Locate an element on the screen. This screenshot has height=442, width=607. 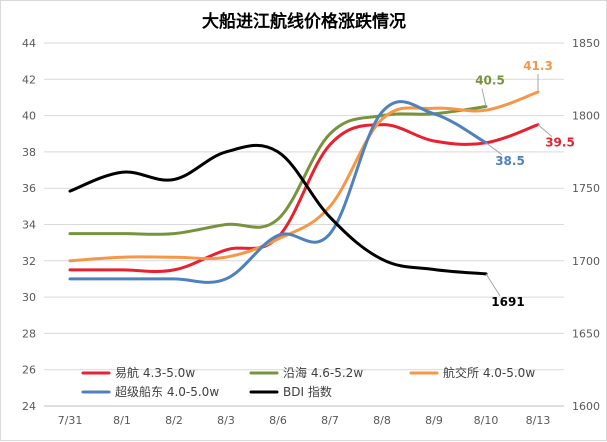
y-right-tick-label: 1700 is located at coordinates (586, 261).